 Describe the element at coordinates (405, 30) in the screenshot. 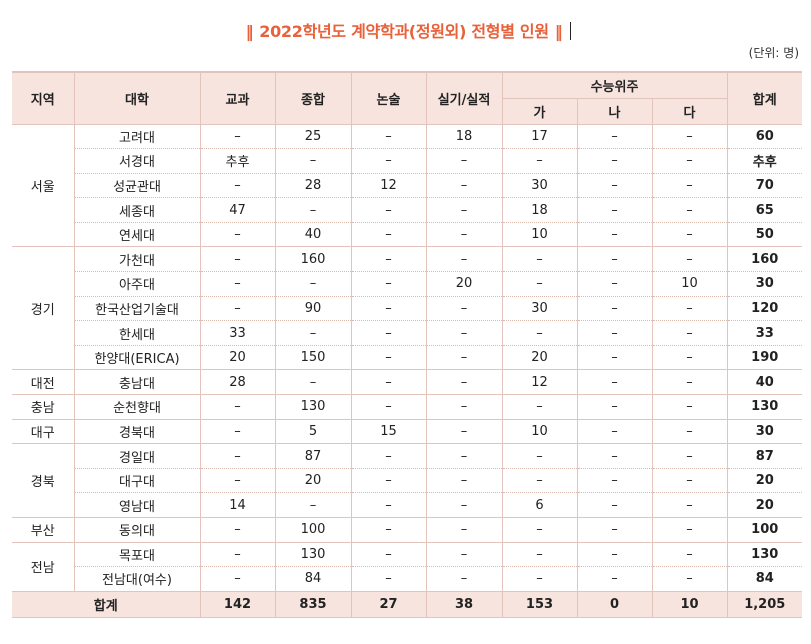

I see `title-area: ‖ 2022학년도 계약학과(정원외) 전형별 인원 ‖` at that location.